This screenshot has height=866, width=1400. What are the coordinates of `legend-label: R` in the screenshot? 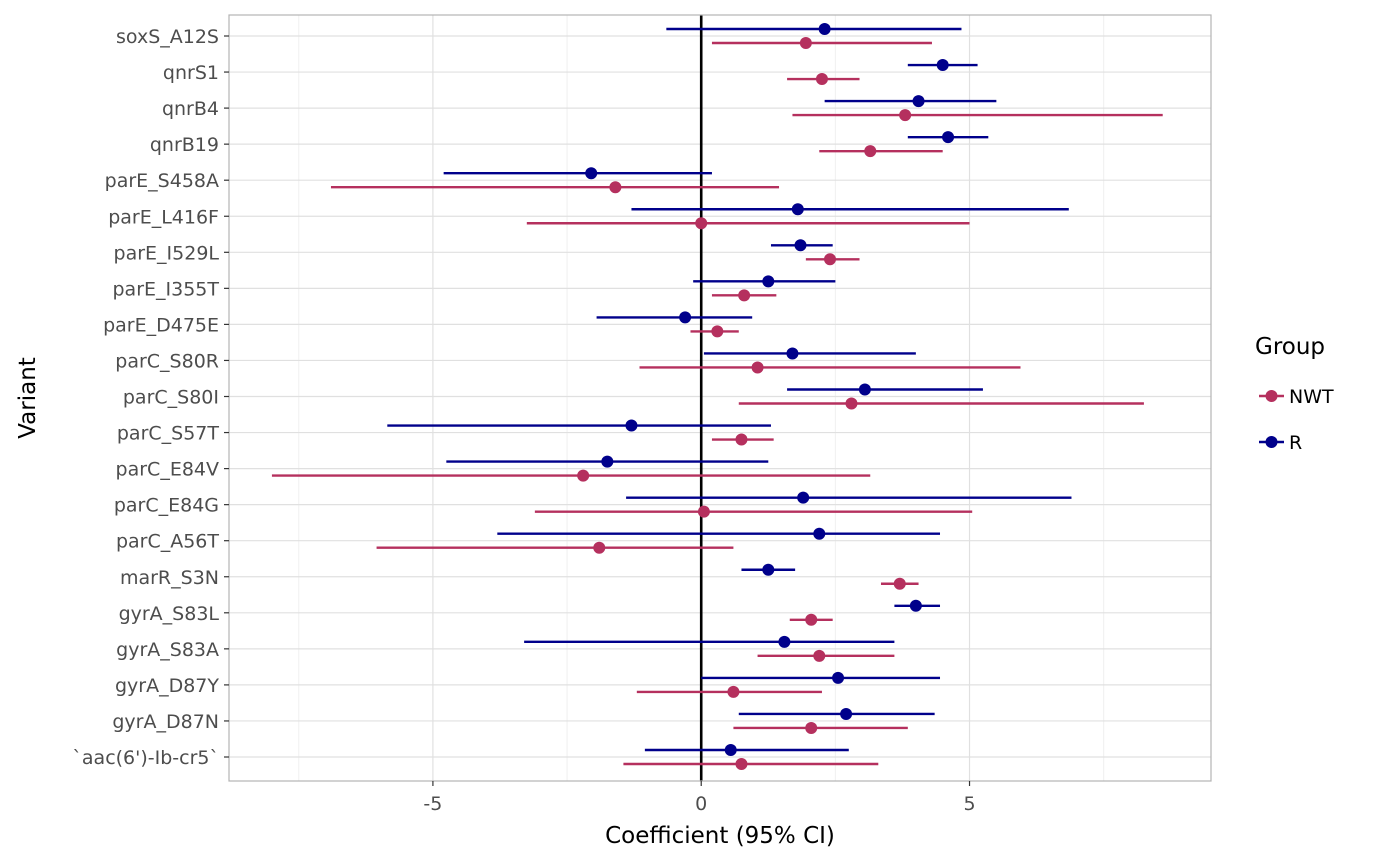 It's located at (1295, 443).